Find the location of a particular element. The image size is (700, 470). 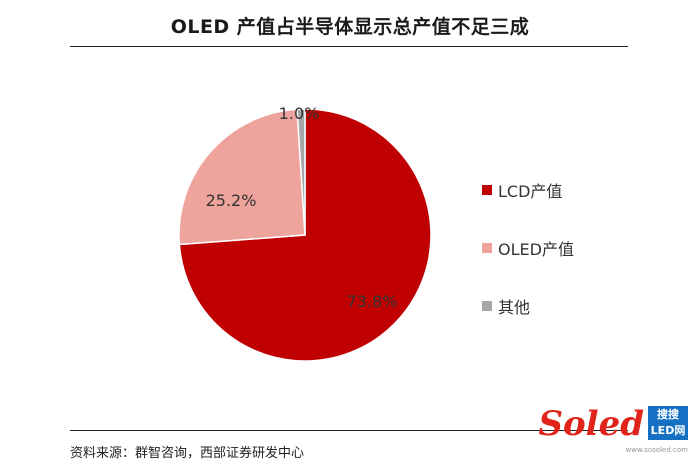

legend-item-oled: OLED产值 is located at coordinates (528, 248).